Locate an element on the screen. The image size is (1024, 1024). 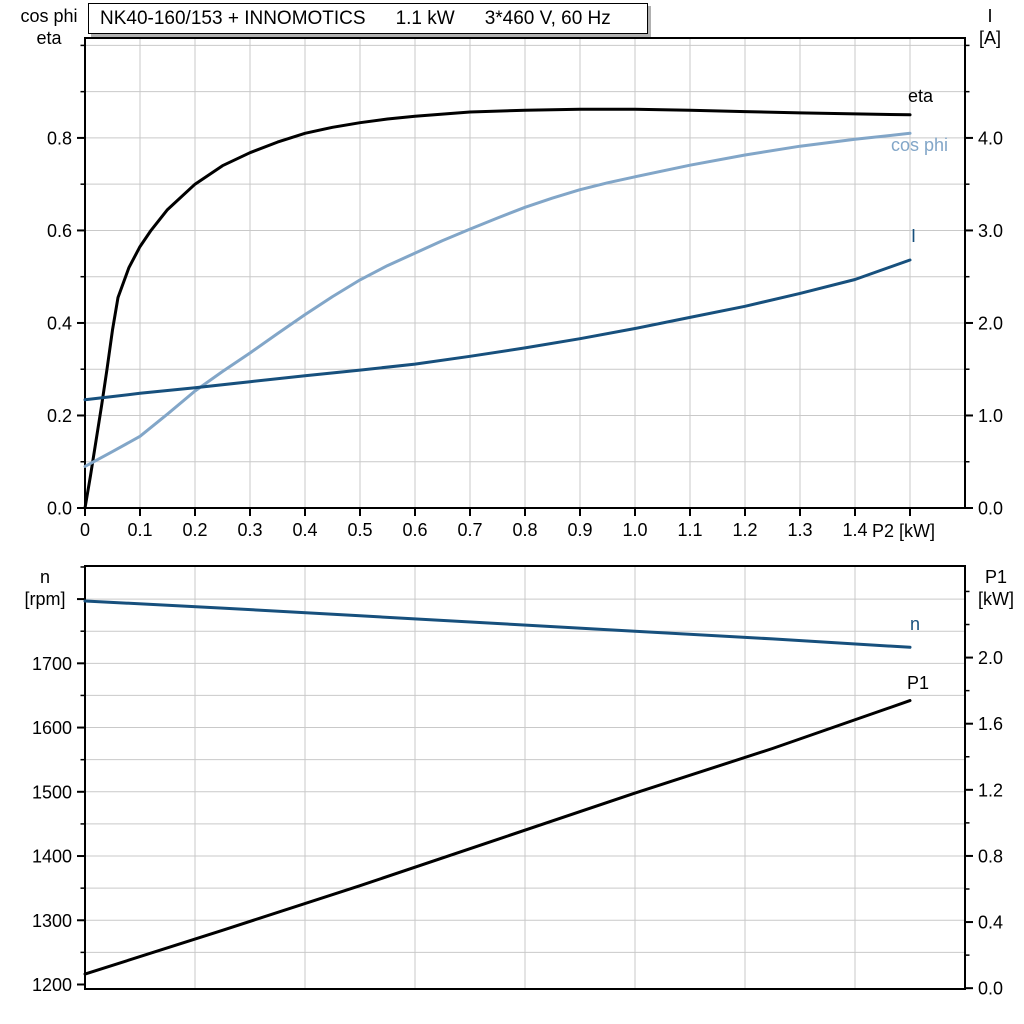
axis-header-input-power: P1 [kW] is located at coordinates (994, 588).